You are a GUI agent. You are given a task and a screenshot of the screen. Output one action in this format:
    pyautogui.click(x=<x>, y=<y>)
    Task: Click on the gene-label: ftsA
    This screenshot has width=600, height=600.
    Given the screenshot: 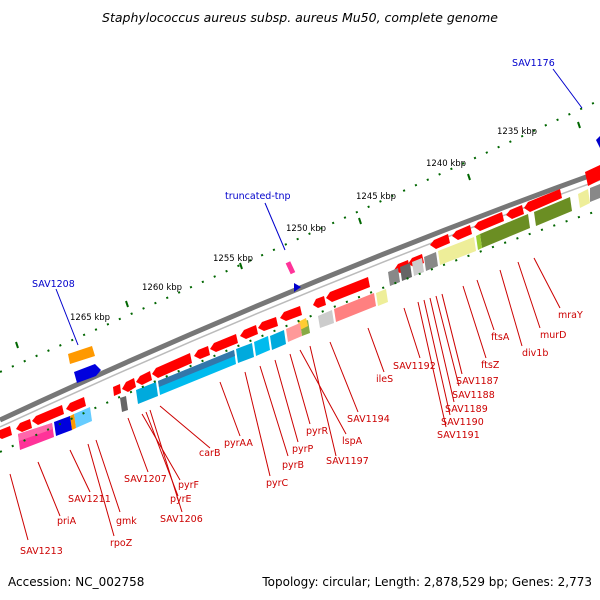 What is the action you would take?
    pyautogui.click(x=500, y=337)
    